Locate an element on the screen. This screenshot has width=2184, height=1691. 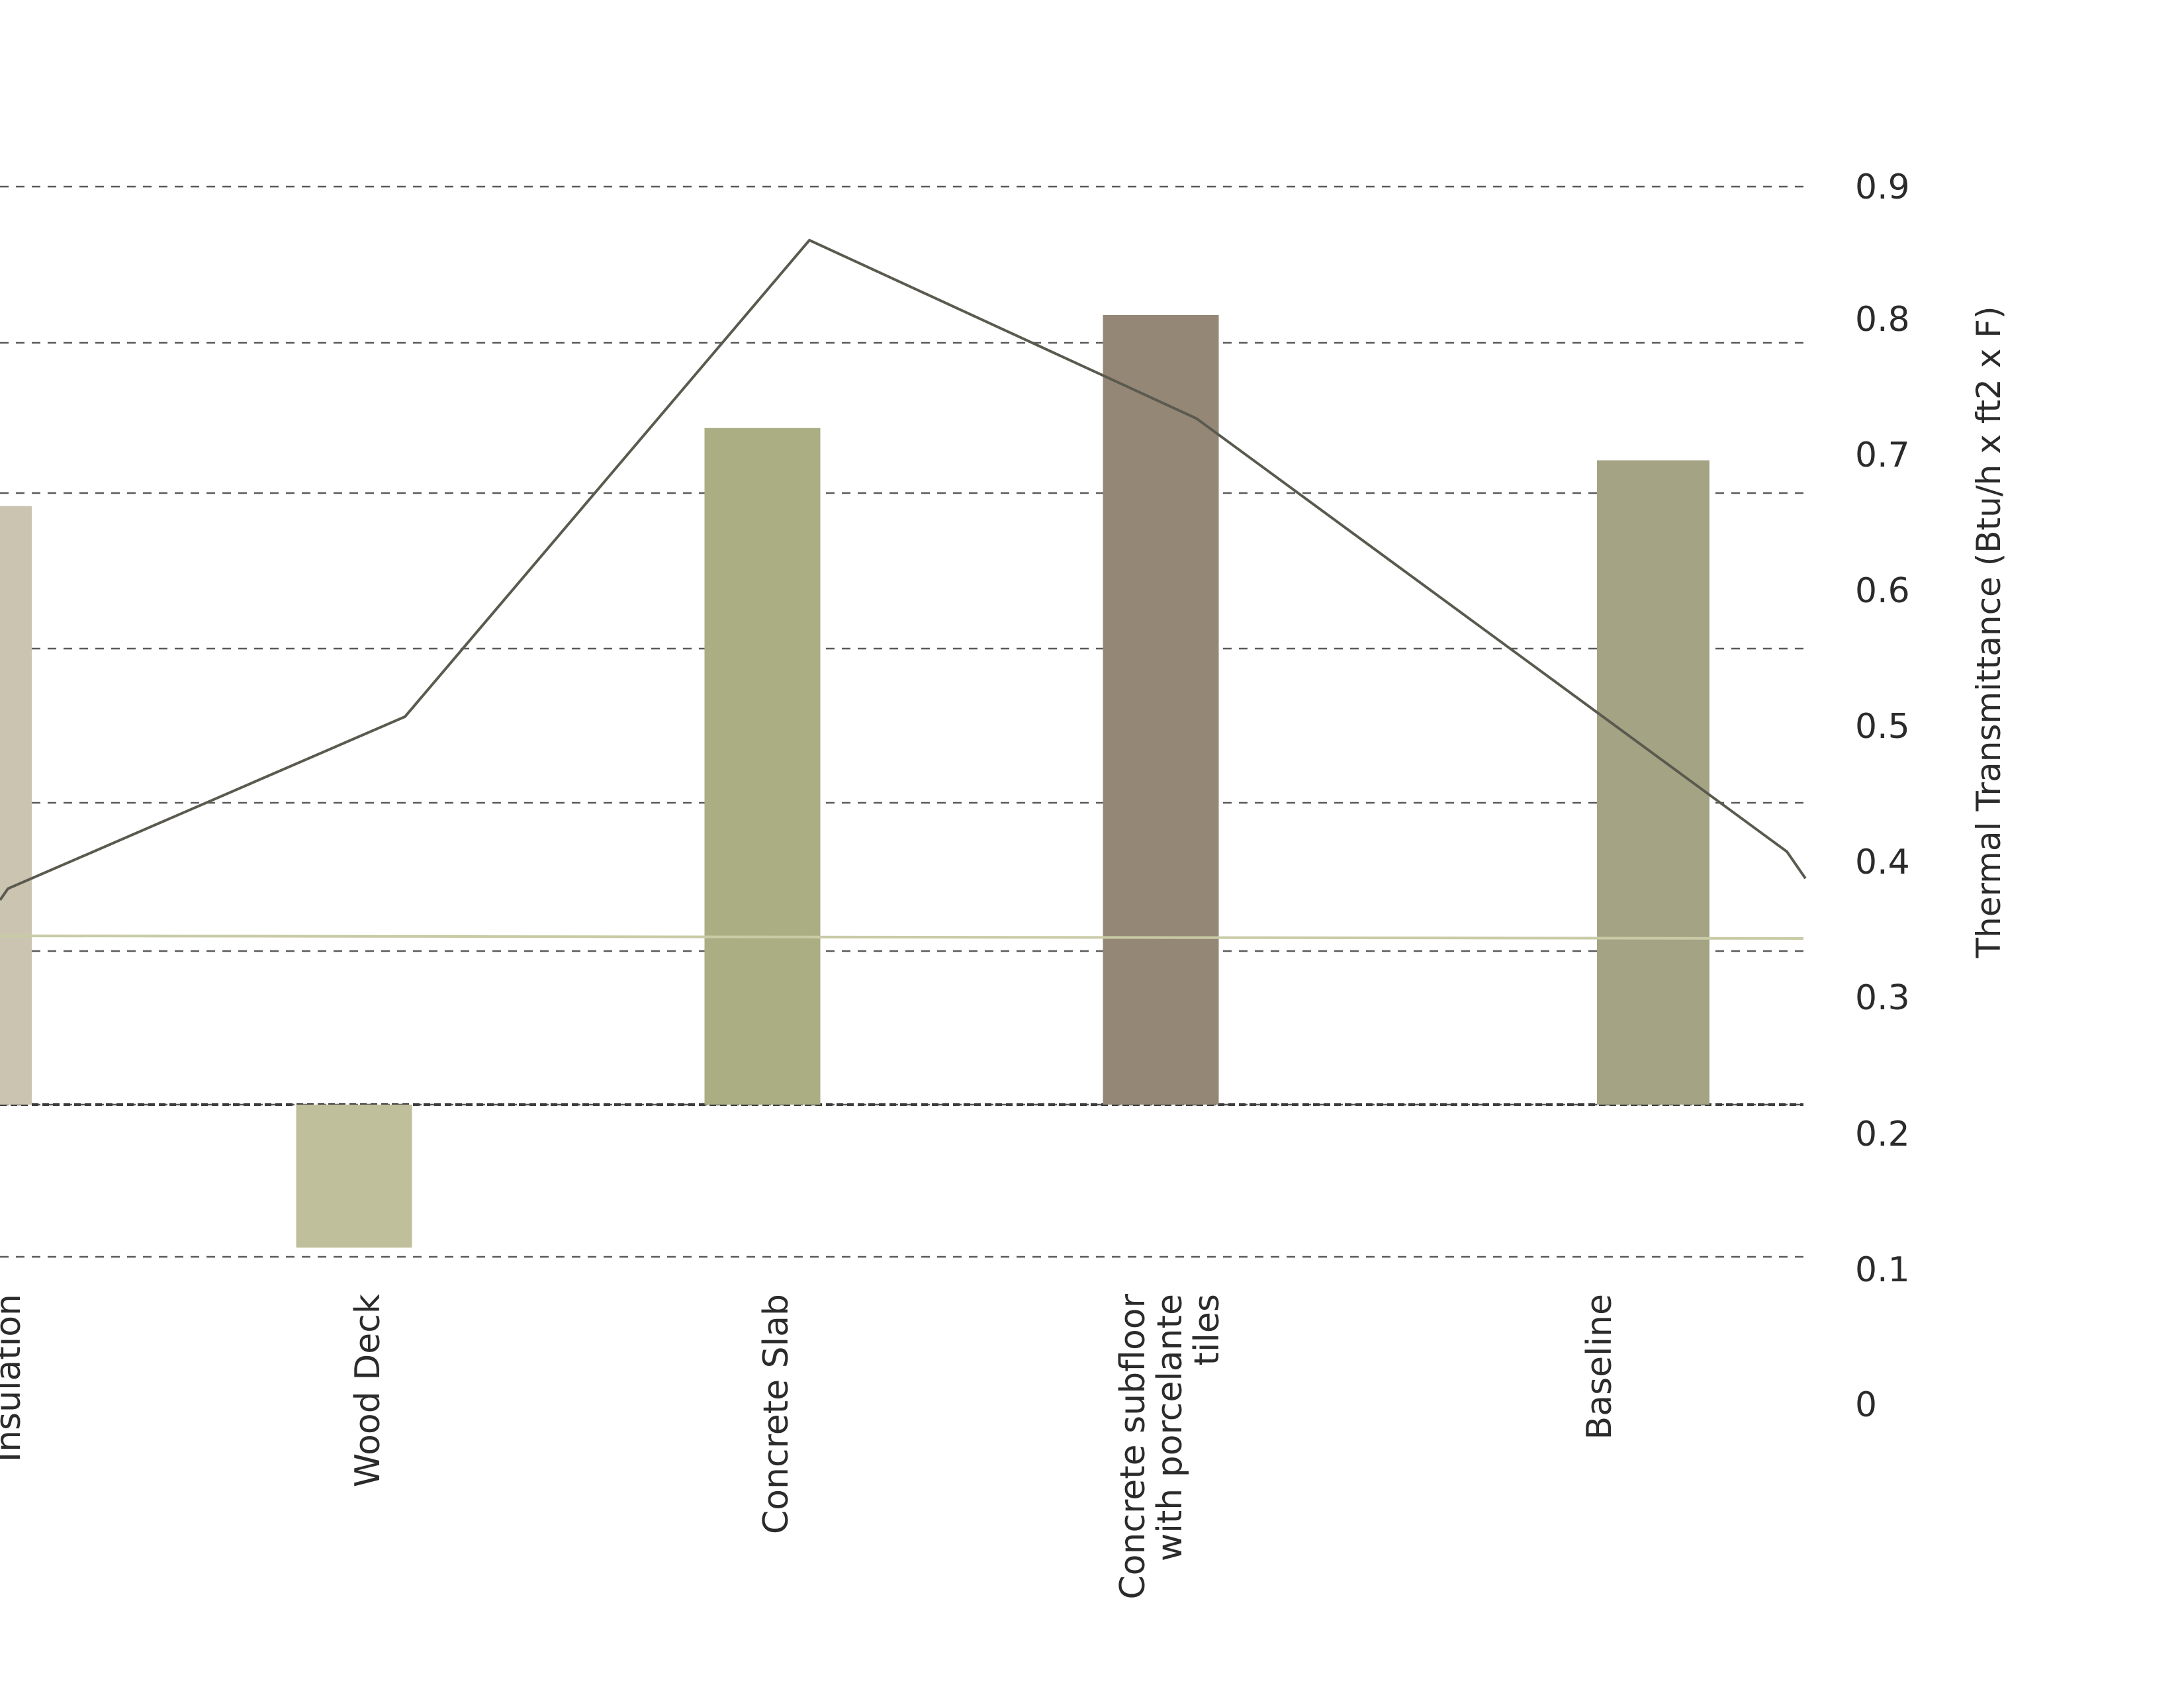
y-tick-label: 0.5 is located at coordinates (1883, 727).